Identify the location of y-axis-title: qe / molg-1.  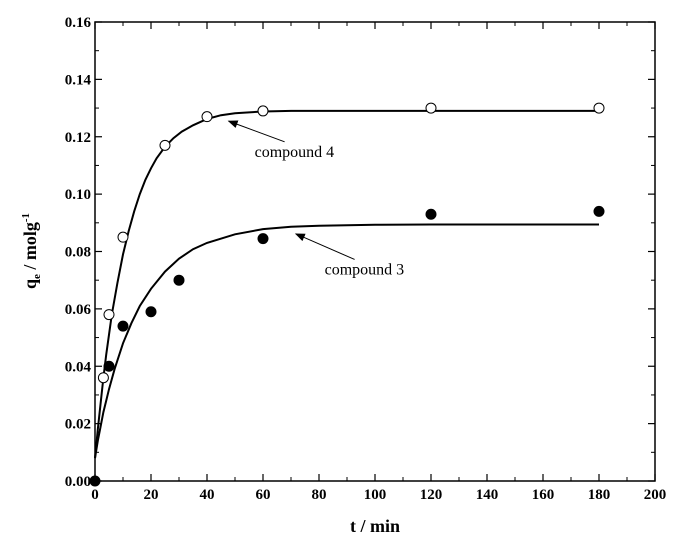
(31, 251).